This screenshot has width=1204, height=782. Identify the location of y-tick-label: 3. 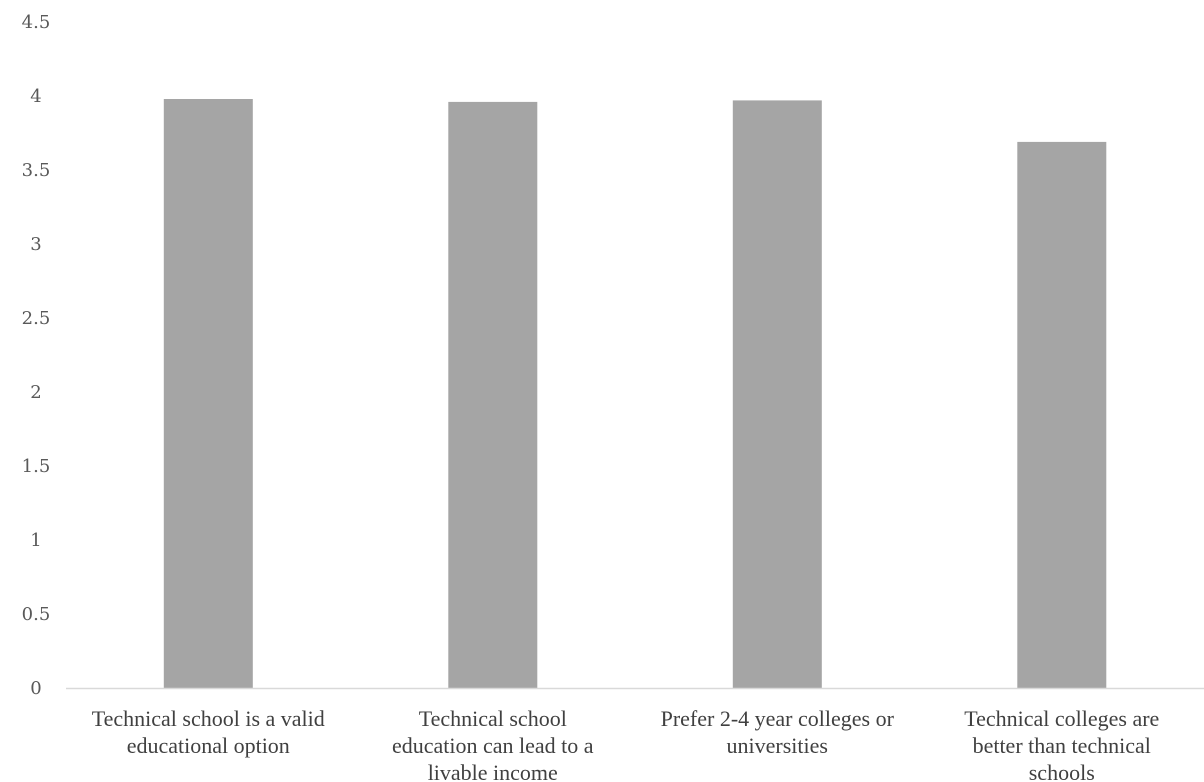
(35, 244).